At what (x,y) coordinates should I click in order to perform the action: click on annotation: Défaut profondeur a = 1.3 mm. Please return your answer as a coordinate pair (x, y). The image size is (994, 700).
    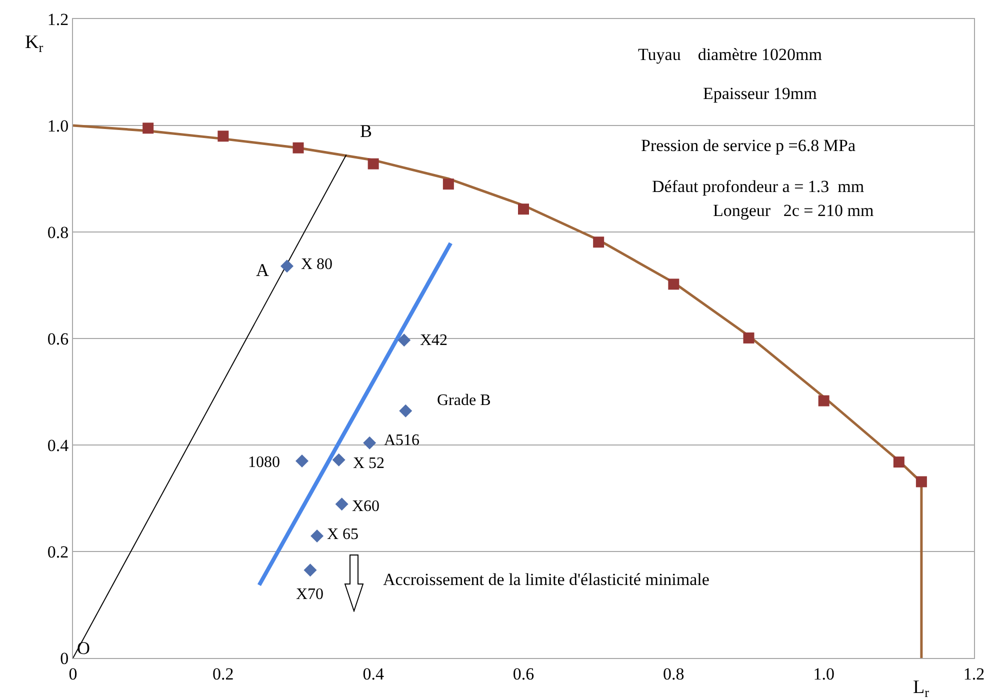
    Looking at the image, I should click on (758, 186).